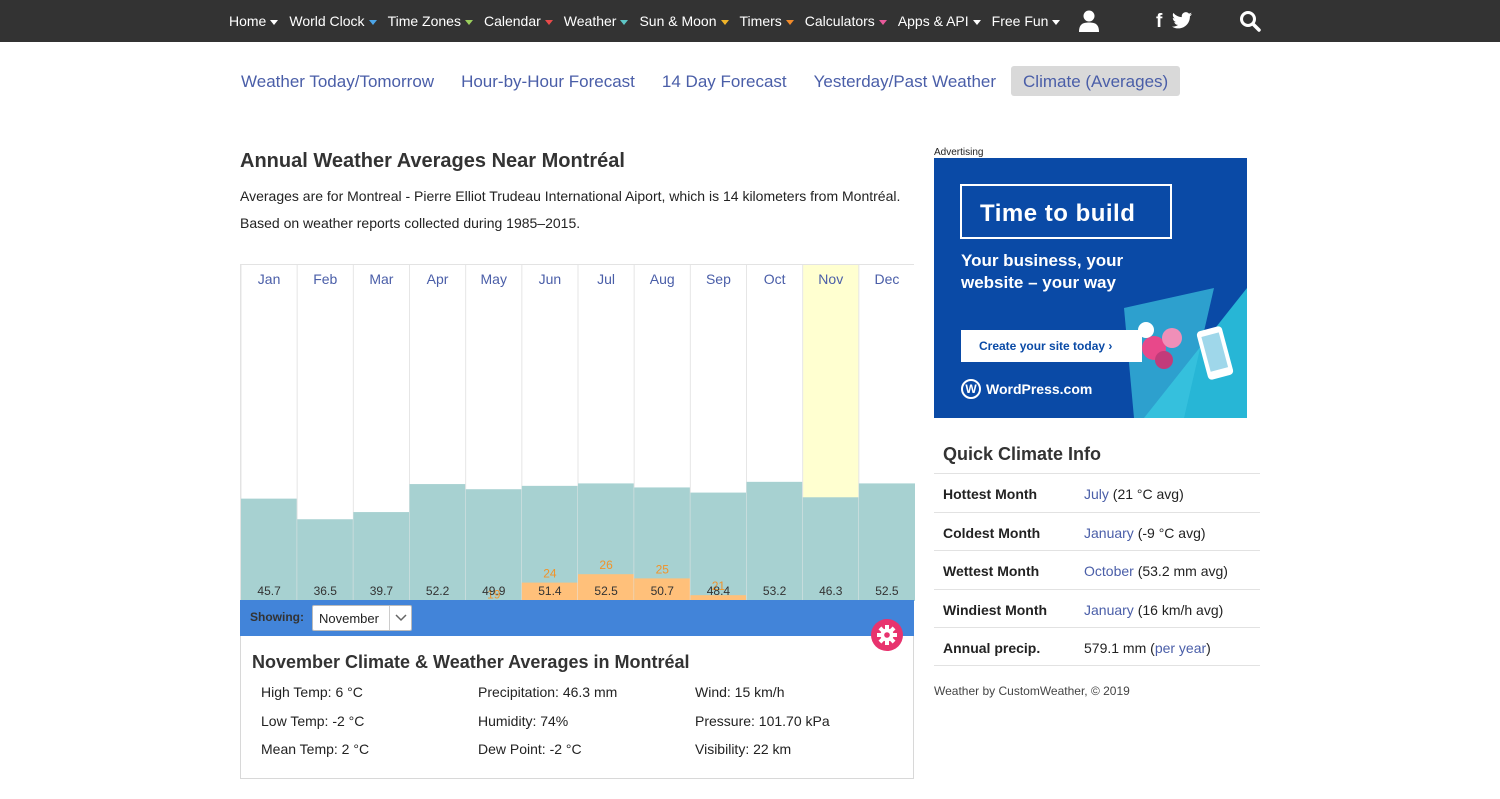  I want to click on detail-value: Wind: 15 km/h, so click(740, 692).